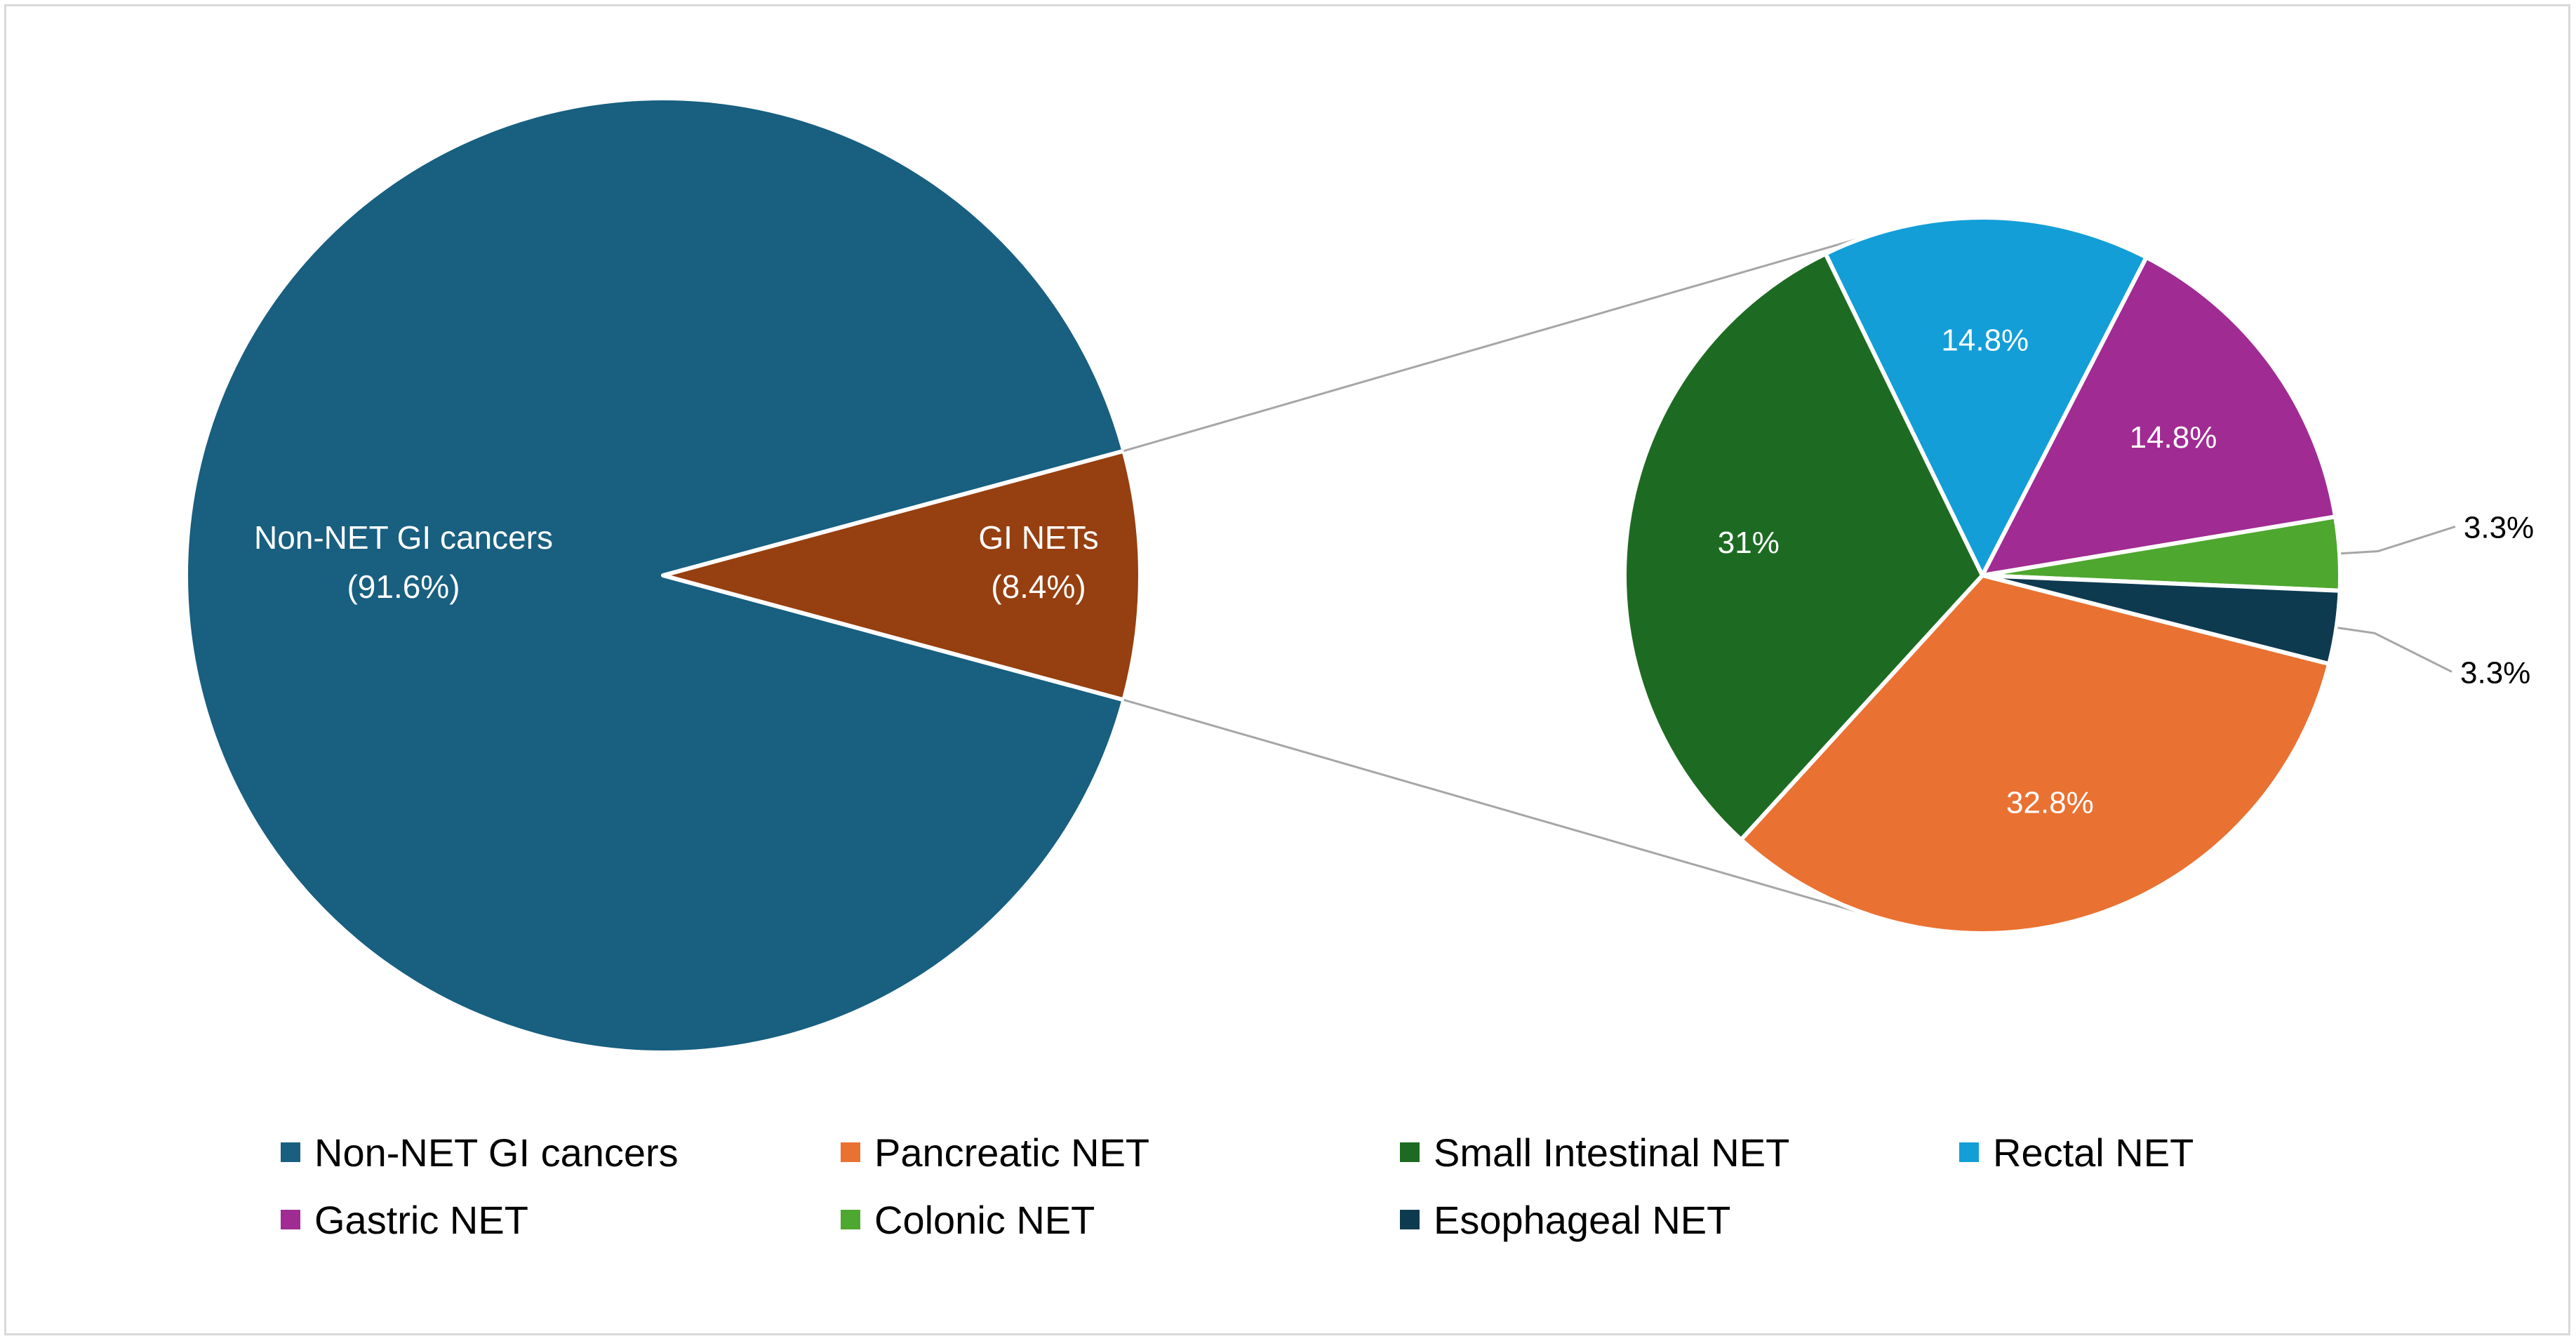  I want to click on legend-item-small-intestinal-net: Small Intestinal NET, so click(1595, 1152).